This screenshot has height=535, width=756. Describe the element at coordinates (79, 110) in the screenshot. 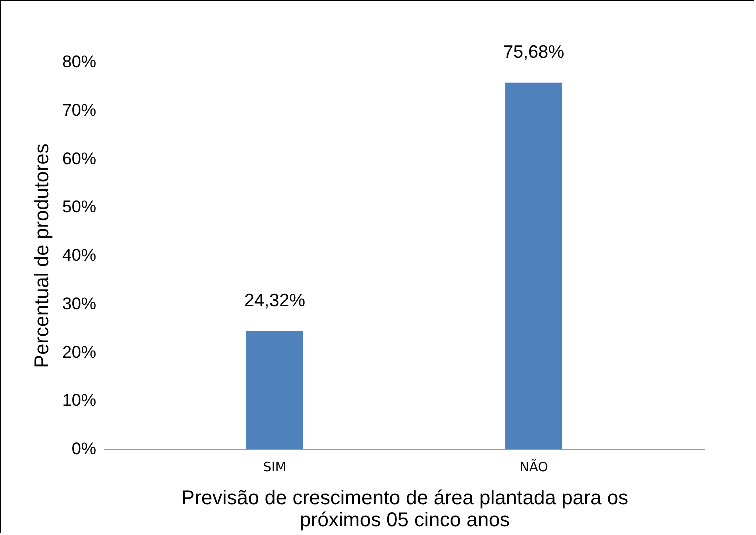

I see `y-tick-label: 70%` at that location.